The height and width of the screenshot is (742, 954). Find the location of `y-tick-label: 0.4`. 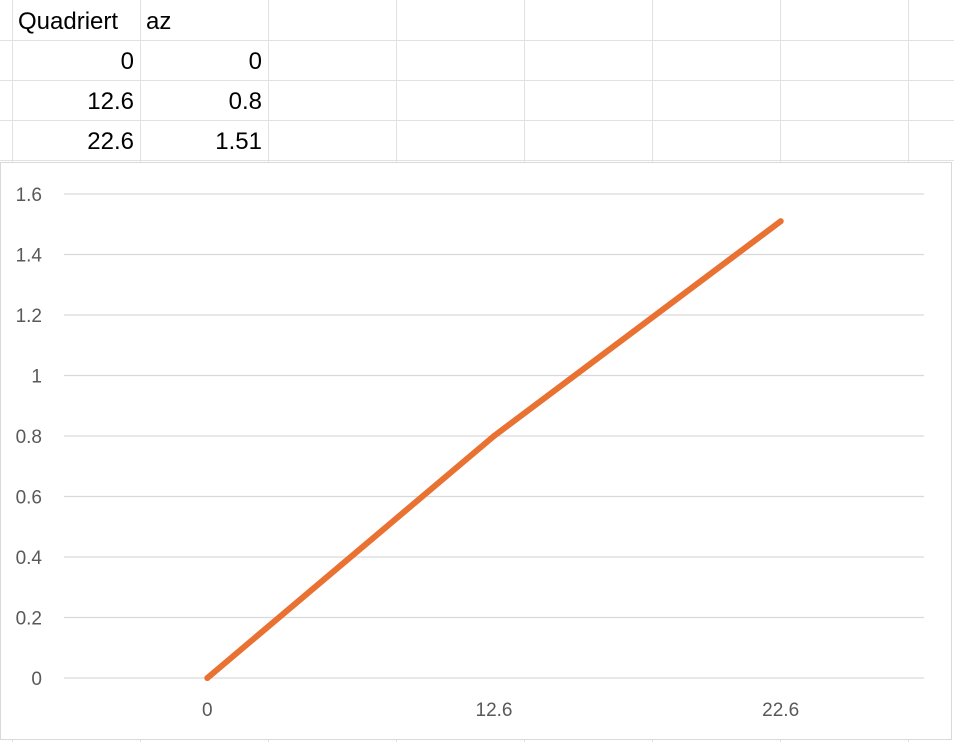

y-tick-label: 0.4 is located at coordinates (29, 558).